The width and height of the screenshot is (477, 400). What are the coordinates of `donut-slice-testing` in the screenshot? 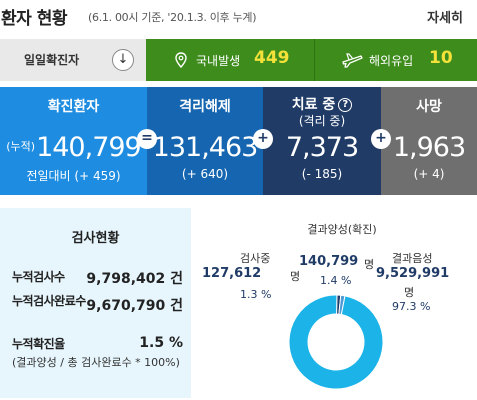 It's located at (339, 304).